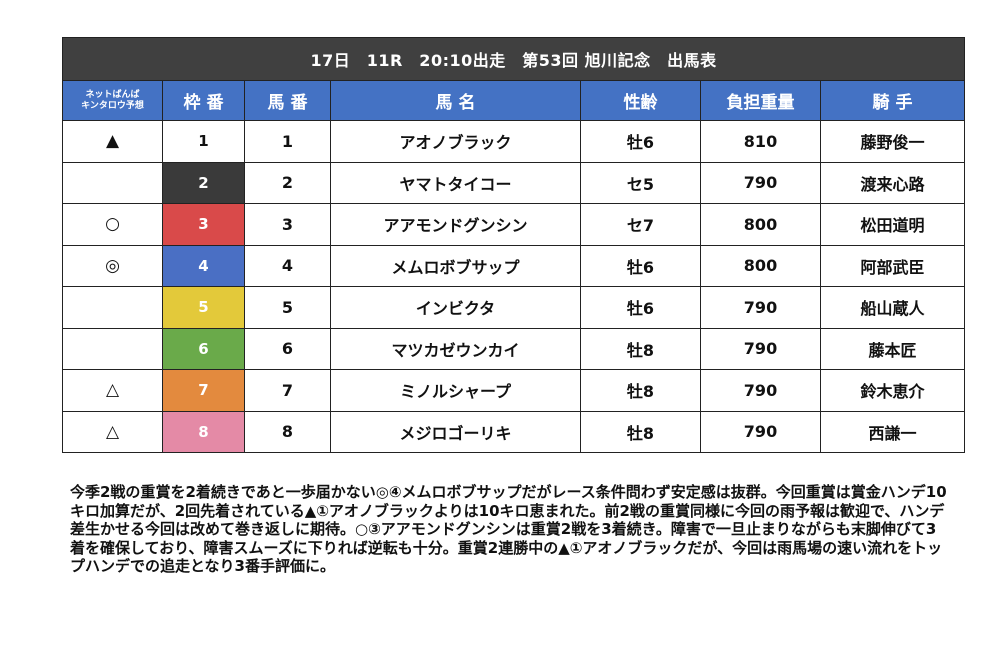  What do you see at coordinates (892, 100) in the screenshot?
I see `header-jockey: 騎 手` at bounding box center [892, 100].